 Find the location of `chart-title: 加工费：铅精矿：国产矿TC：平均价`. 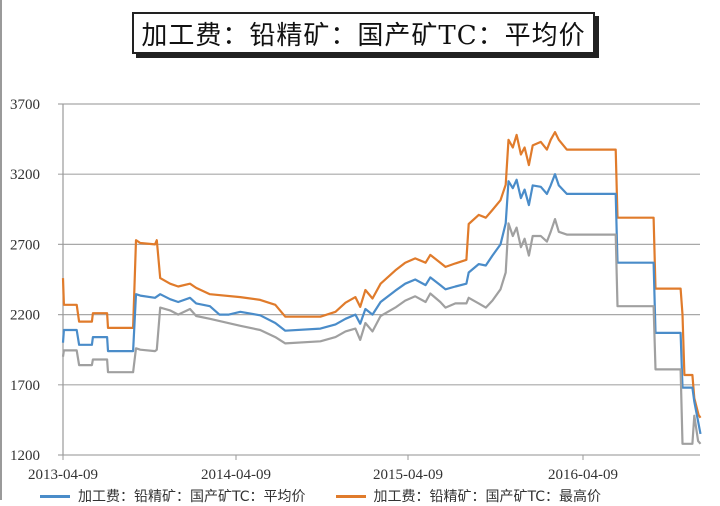

chart-title: 加工费：铅精矿：国产矿TC：平均价 is located at coordinates (363, 35).